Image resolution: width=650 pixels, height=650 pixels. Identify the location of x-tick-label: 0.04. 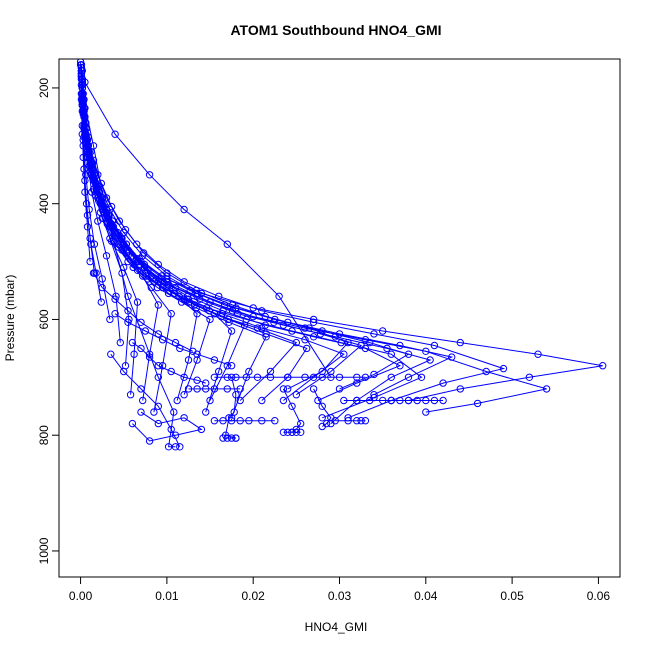
(426, 596).